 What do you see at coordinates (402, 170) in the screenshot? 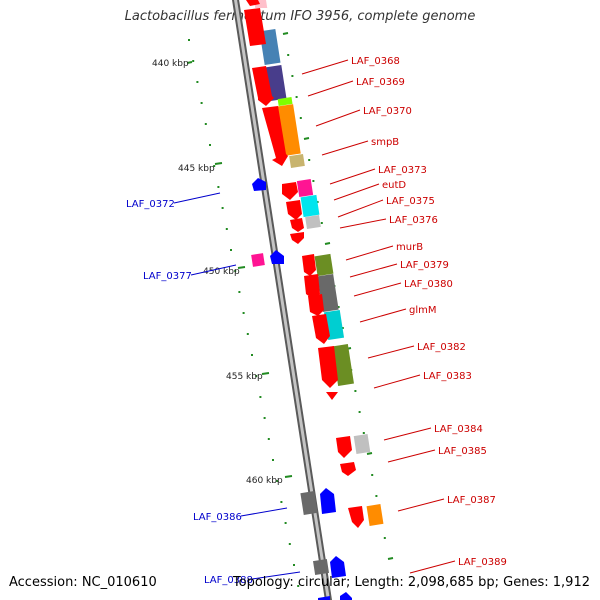
I see `forward-gene-label: LAF_0373` at bounding box center [402, 170].